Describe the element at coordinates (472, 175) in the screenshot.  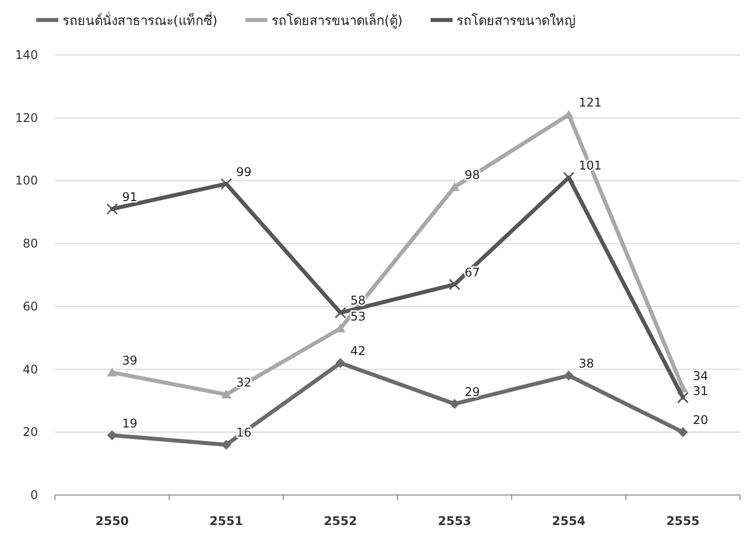
I see `data-label: 98` at that location.